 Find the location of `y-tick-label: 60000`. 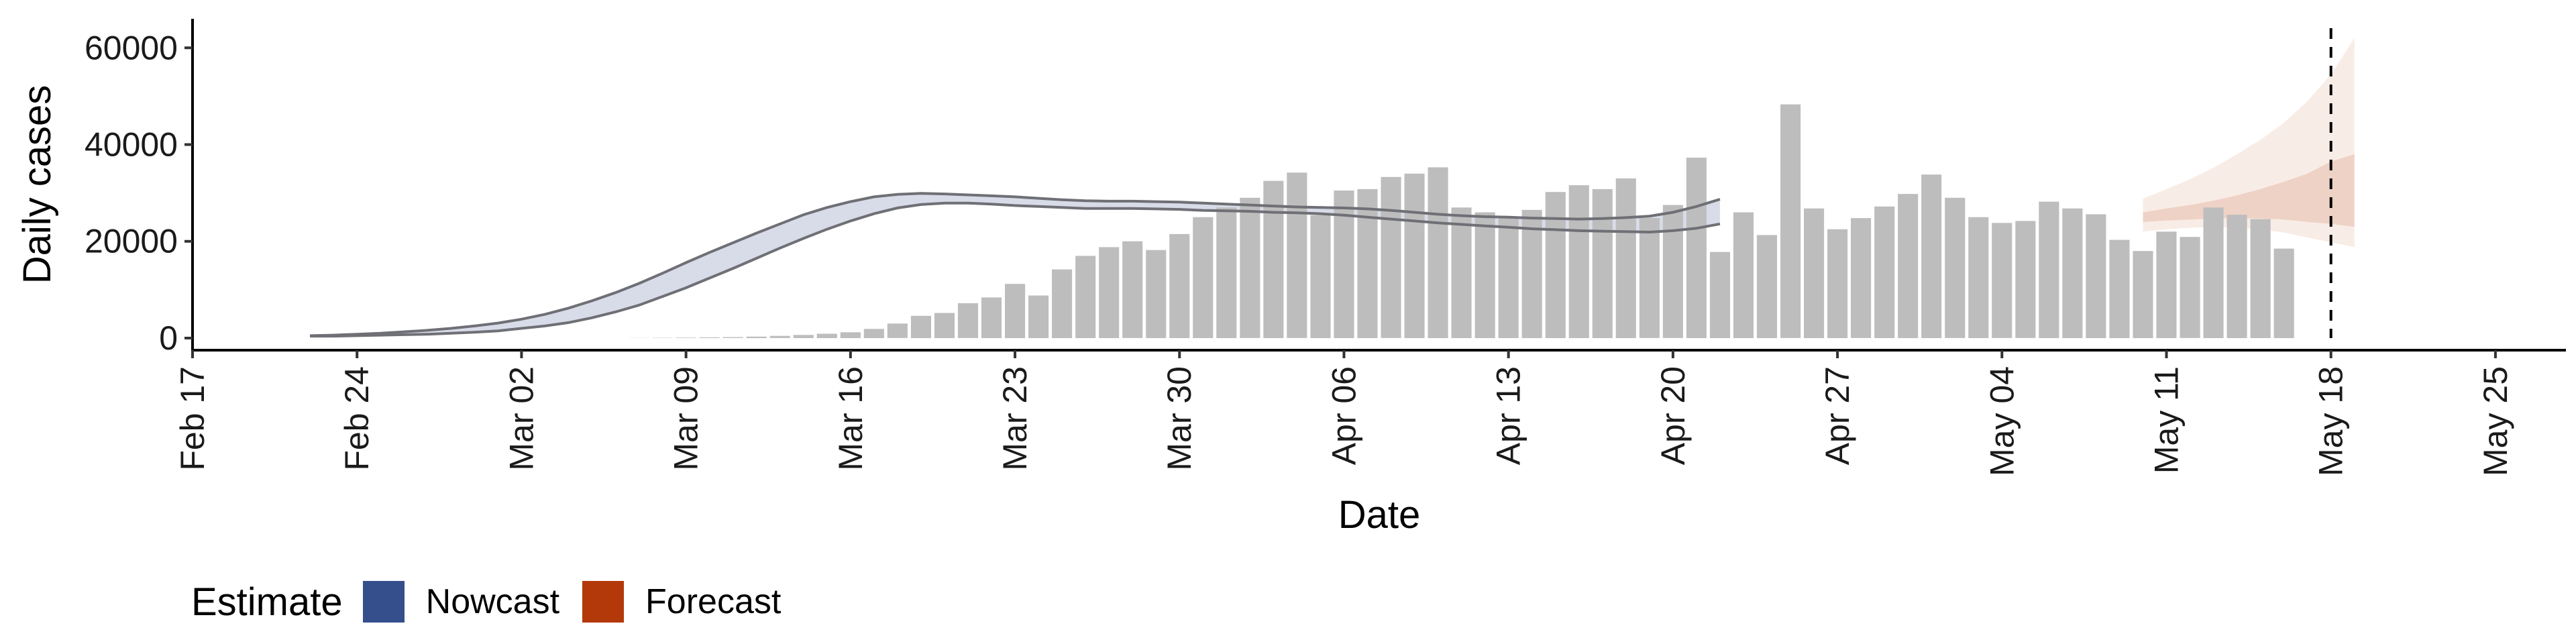

y-tick-label: 60000 is located at coordinates (131, 47).